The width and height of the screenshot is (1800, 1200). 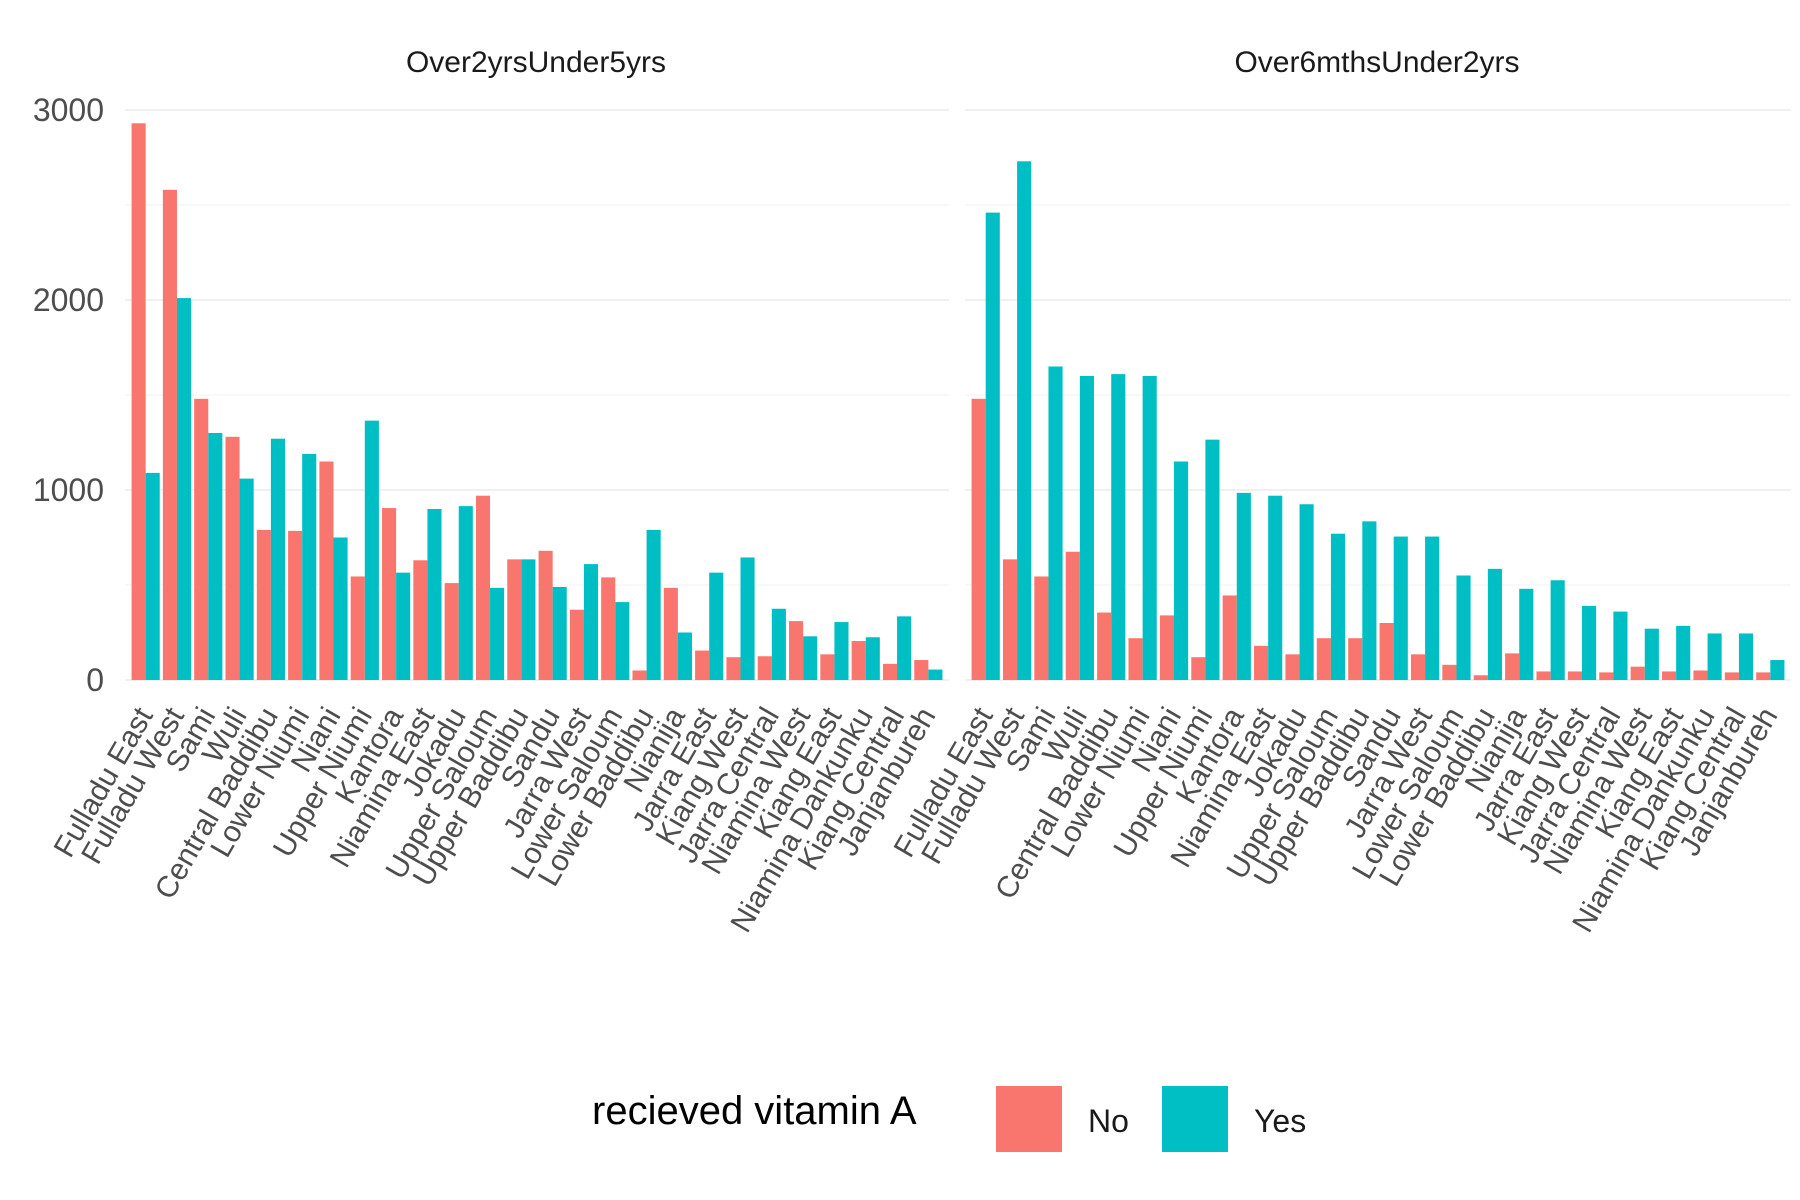 What do you see at coordinates (184, 489) in the screenshot?
I see `bar-yes-fulladu-west` at bounding box center [184, 489].